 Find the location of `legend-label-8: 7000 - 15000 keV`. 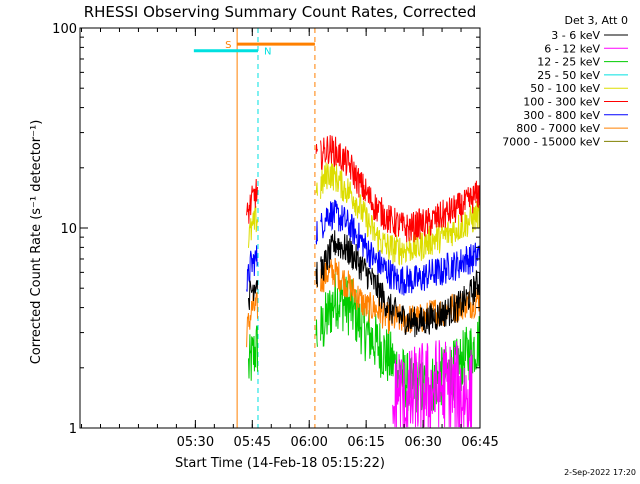

legend-label-8: 7000 - 15000 keV is located at coordinates (551, 141).